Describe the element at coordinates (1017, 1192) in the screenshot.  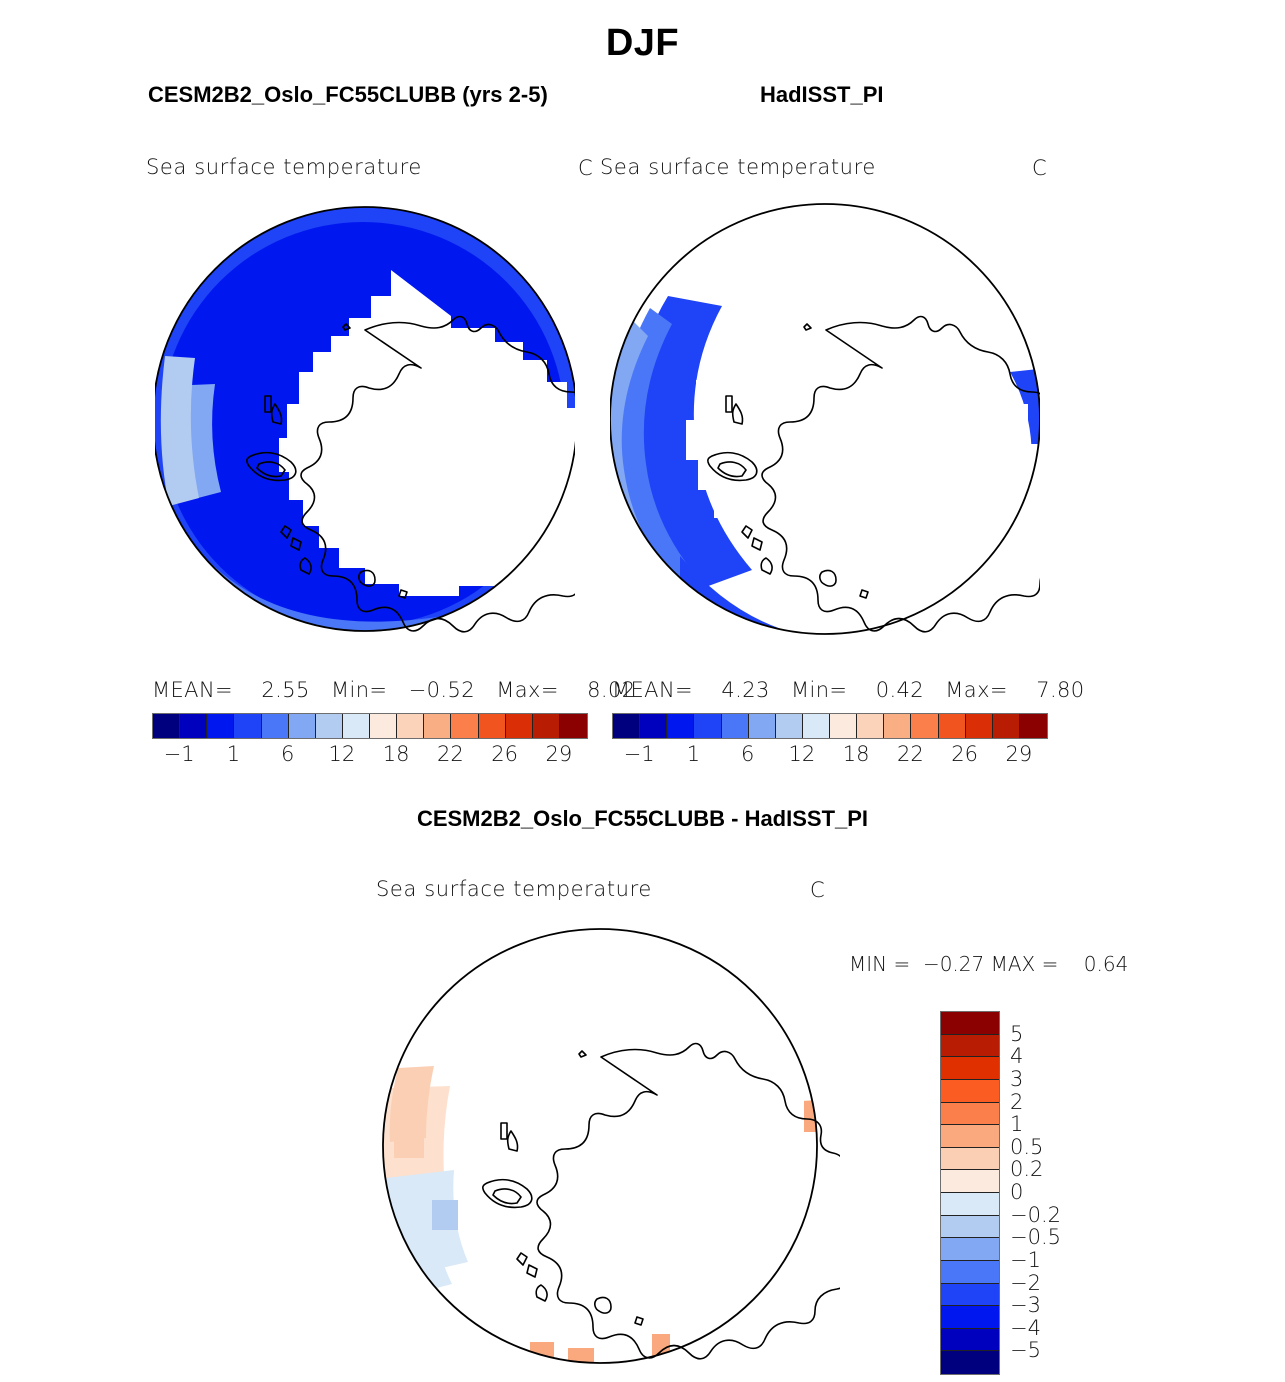
I see `colorbar-tick-label: 0` at that location.